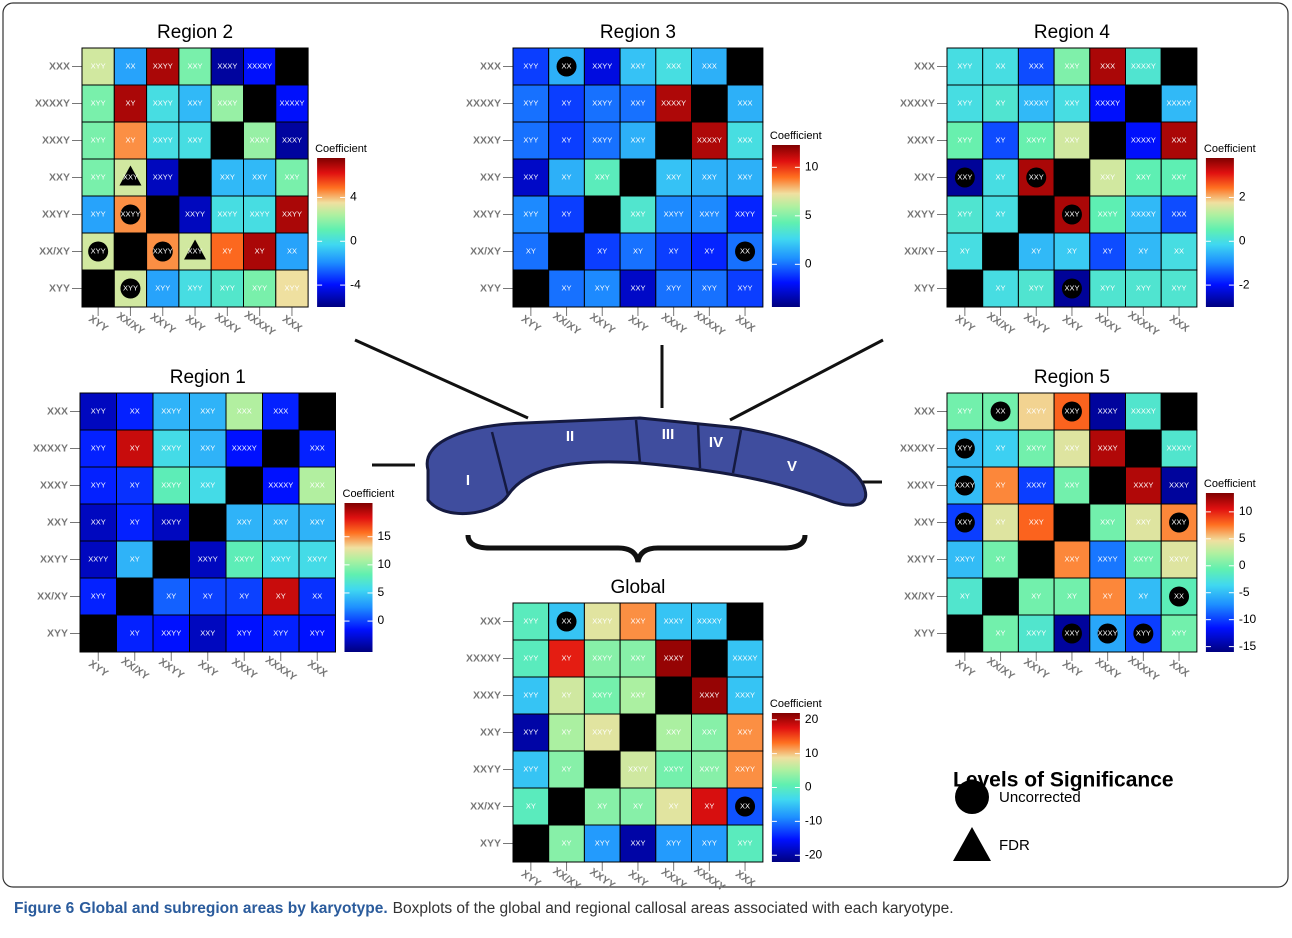  What do you see at coordinates (808, 215) in the screenshot?
I see `colorbar-tick-label: 5` at bounding box center [808, 215].